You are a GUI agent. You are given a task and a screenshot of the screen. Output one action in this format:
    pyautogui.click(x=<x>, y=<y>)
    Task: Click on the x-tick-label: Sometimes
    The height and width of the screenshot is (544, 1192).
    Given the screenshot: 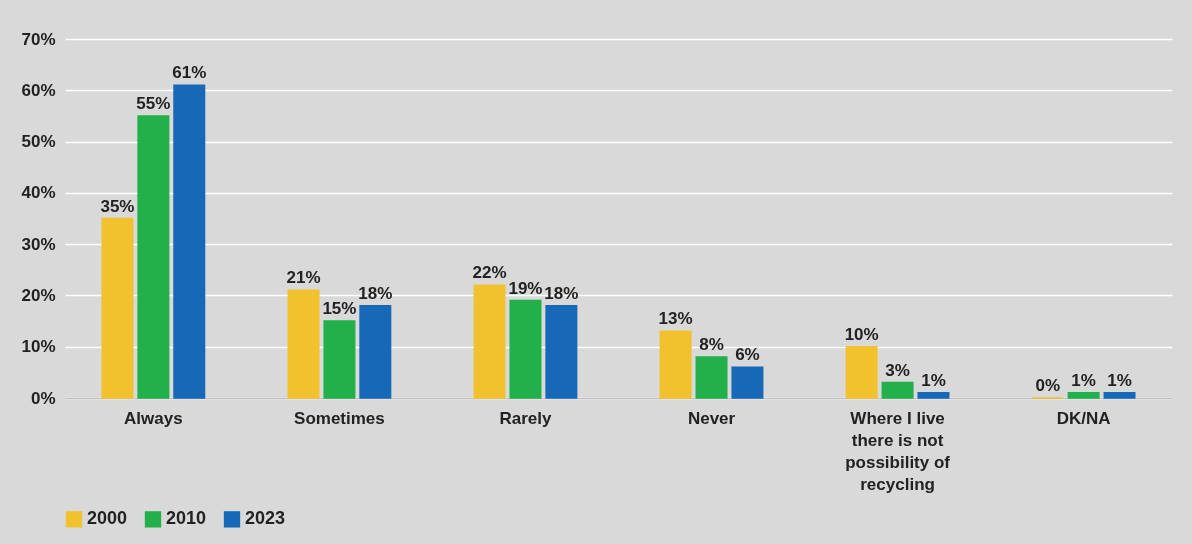 What is the action you would take?
    pyautogui.click(x=339, y=418)
    